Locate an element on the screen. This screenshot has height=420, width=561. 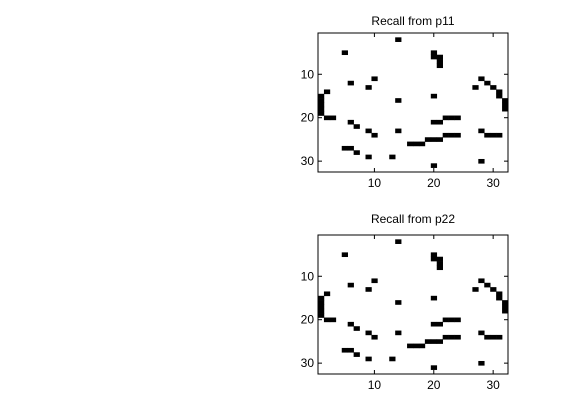
chart-title: Recall from p22 is located at coordinates (413, 219).